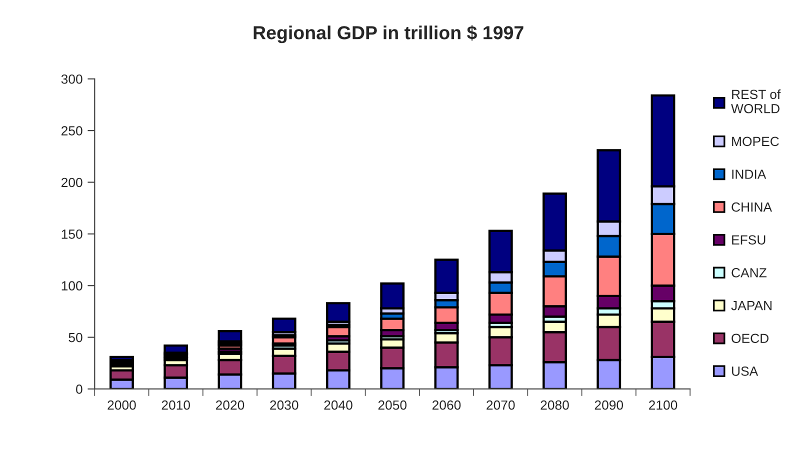 The width and height of the screenshot is (809, 456). I want to click on x-tick-label: 2060, so click(446, 405).